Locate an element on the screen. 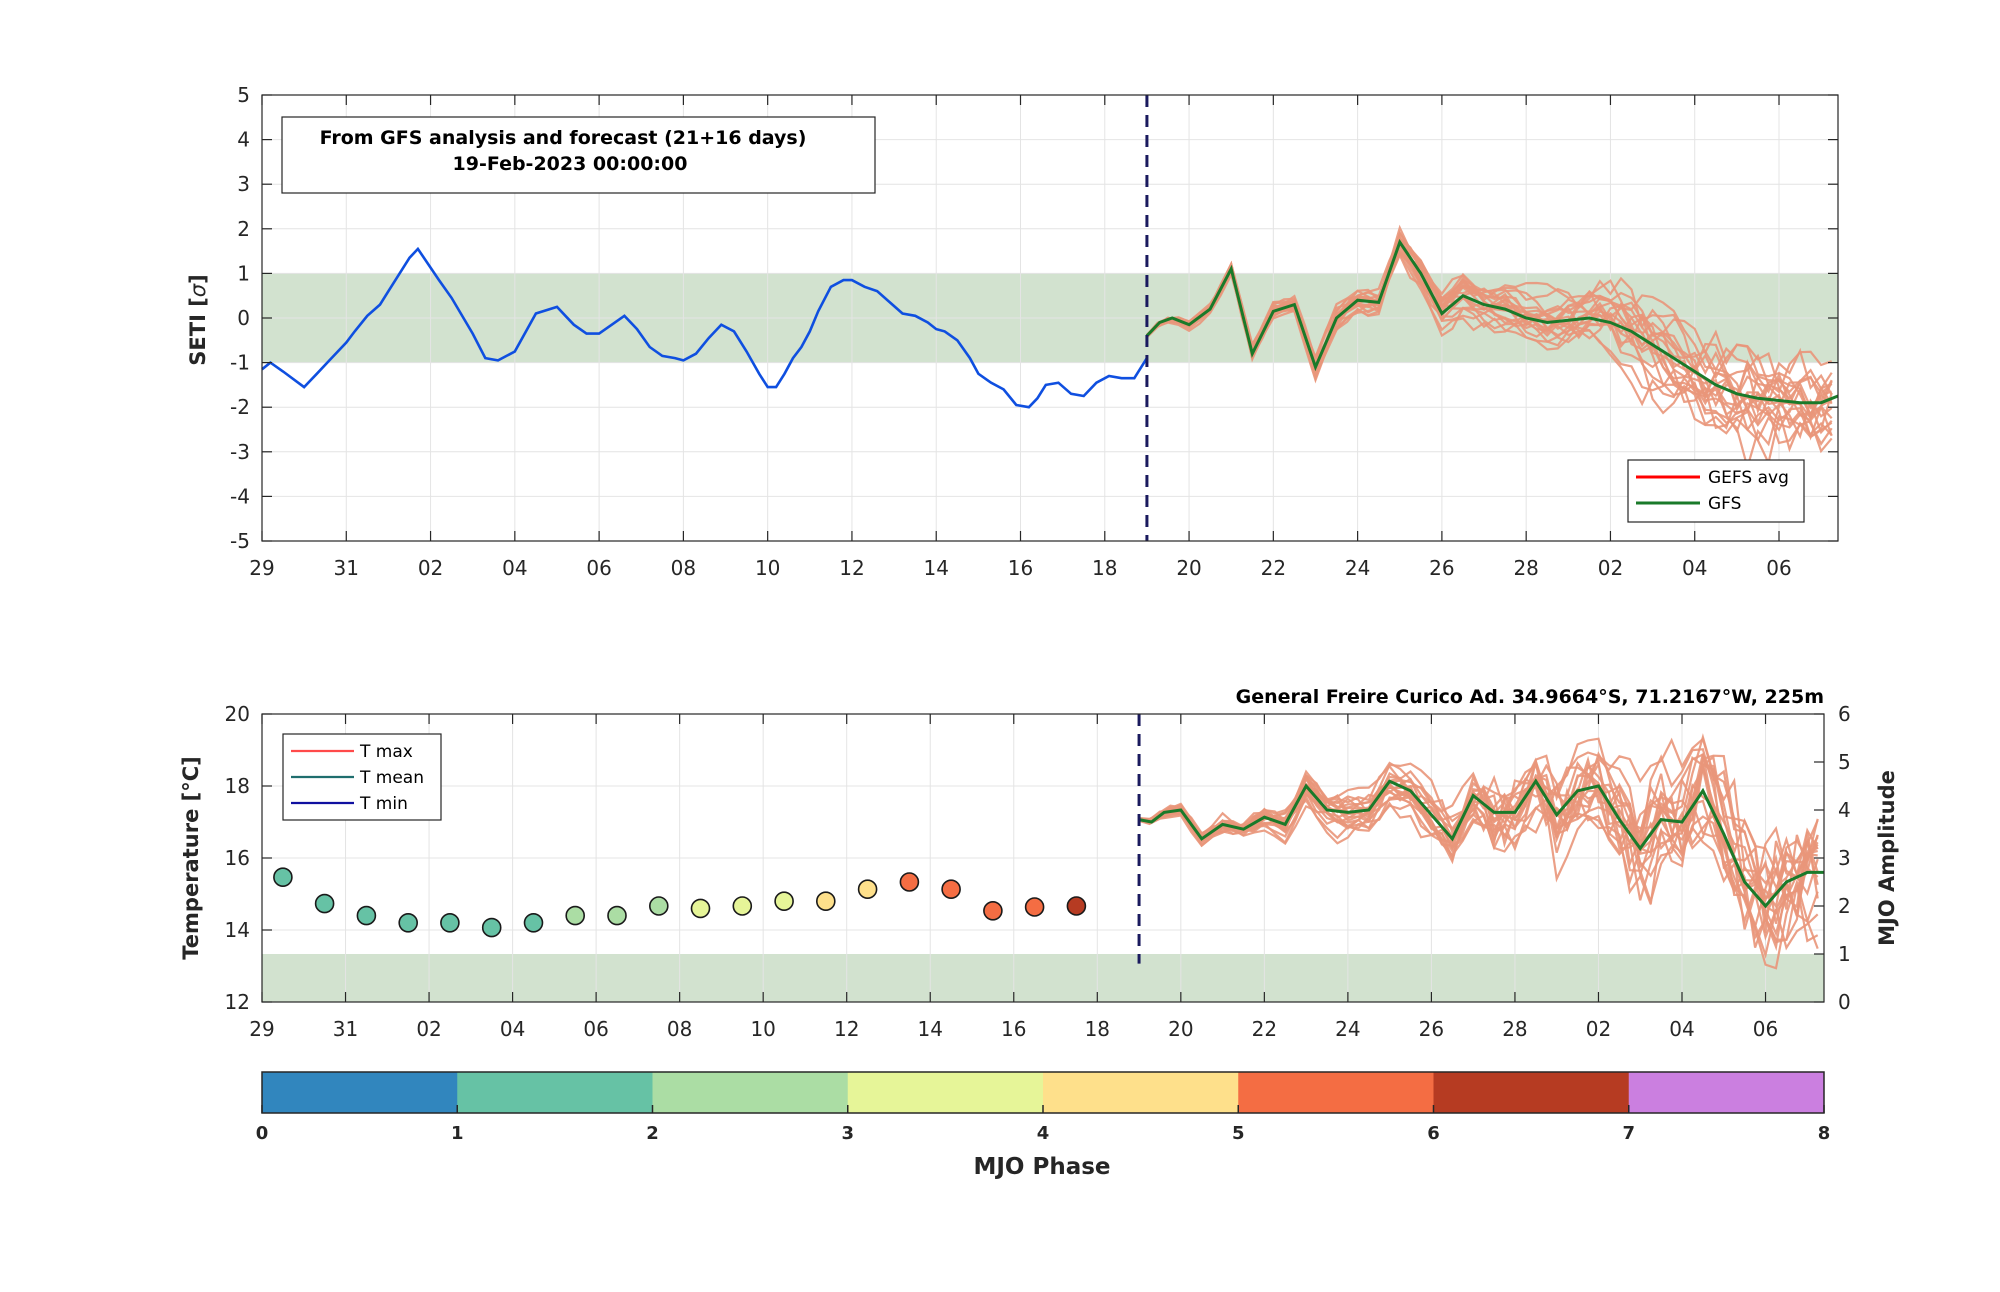  y-tick-label: -1 is located at coordinates (240, 363).